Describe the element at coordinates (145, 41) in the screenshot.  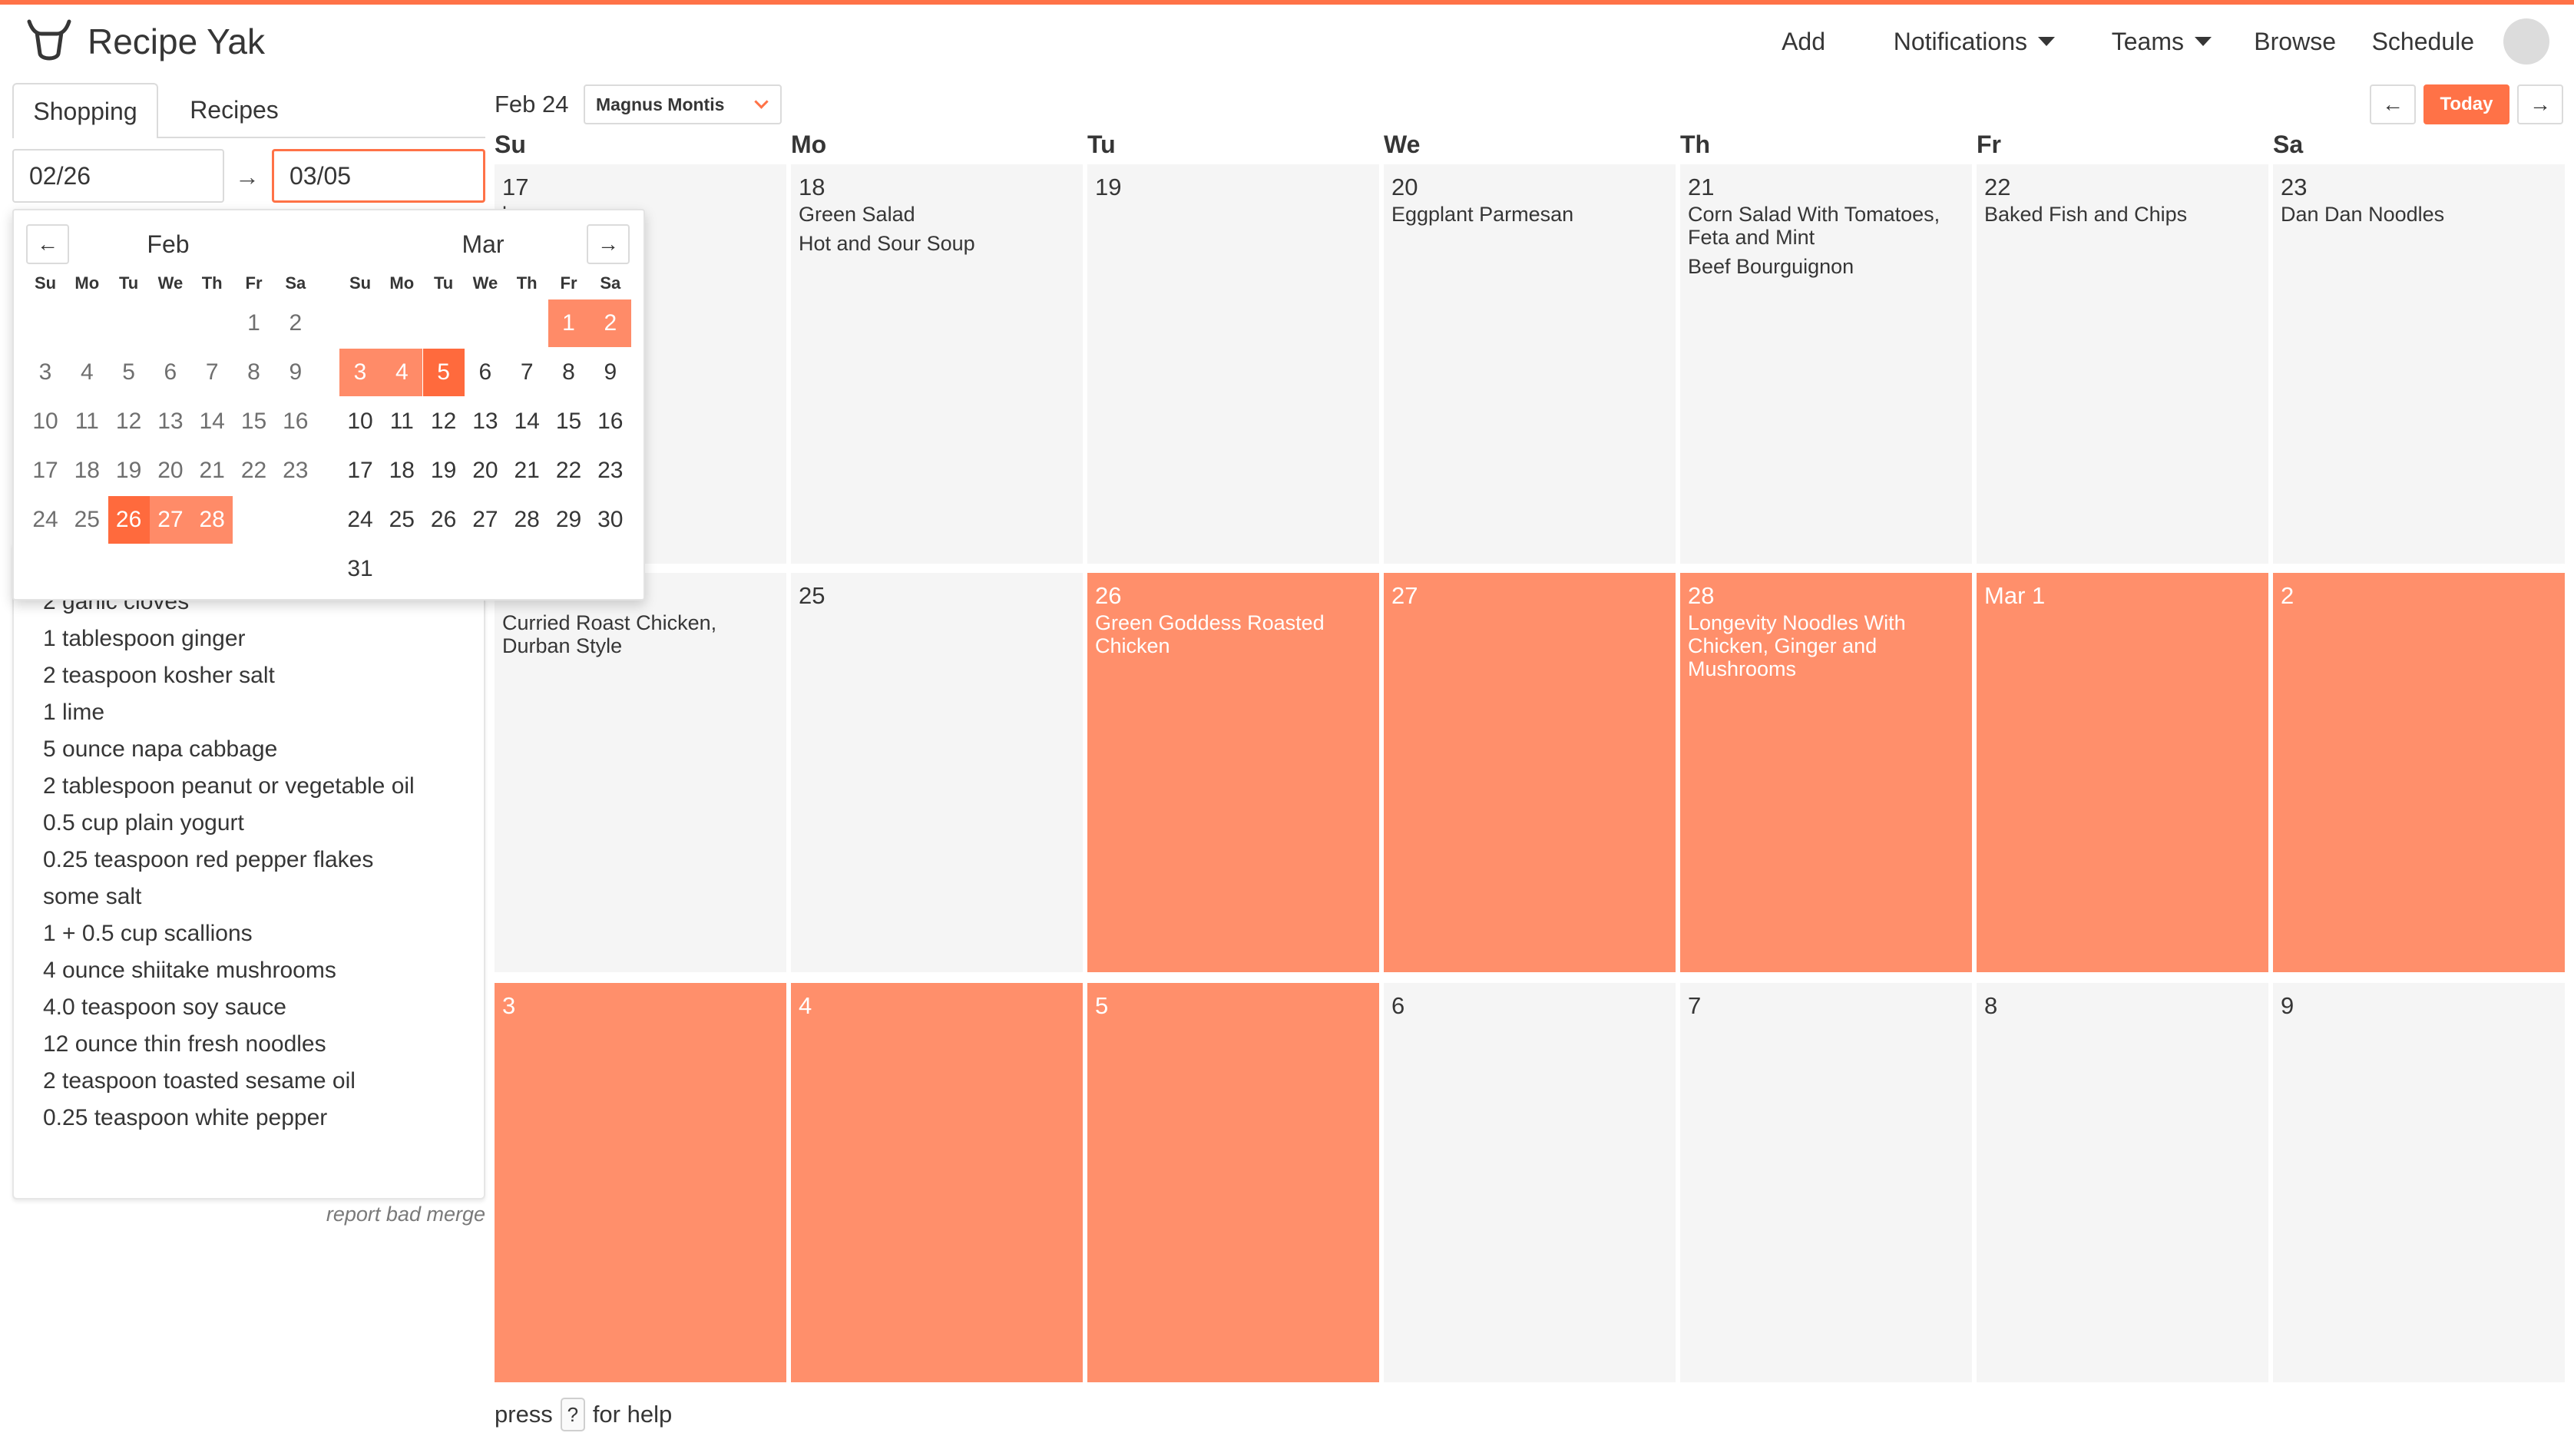
I see `app-logo: Recipe Yak` at that location.